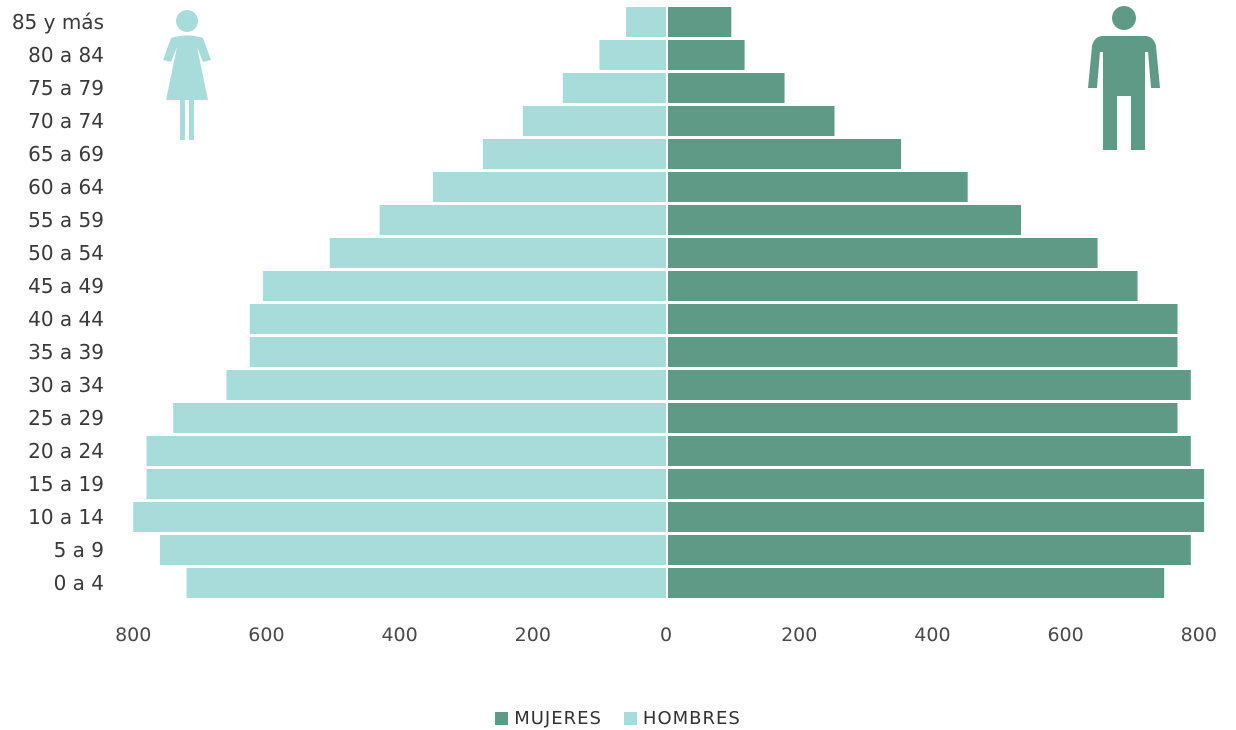 Image resolution: width=1236 pixels, height=730 pixels. Describe the element at coordinates (66, 187) in the screenshot. I see `age-group-label: 60 a 64` at that location.